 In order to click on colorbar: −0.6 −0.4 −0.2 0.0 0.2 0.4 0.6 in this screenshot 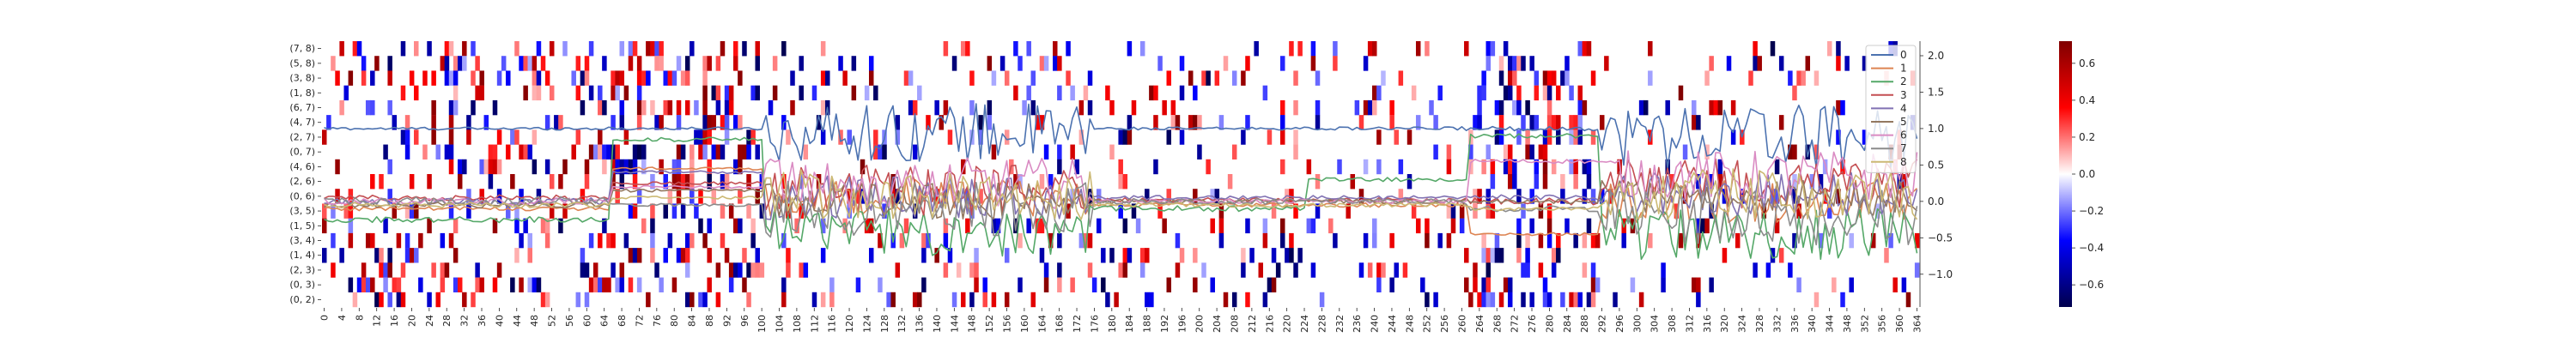, I will do `click(2082, 174)`.